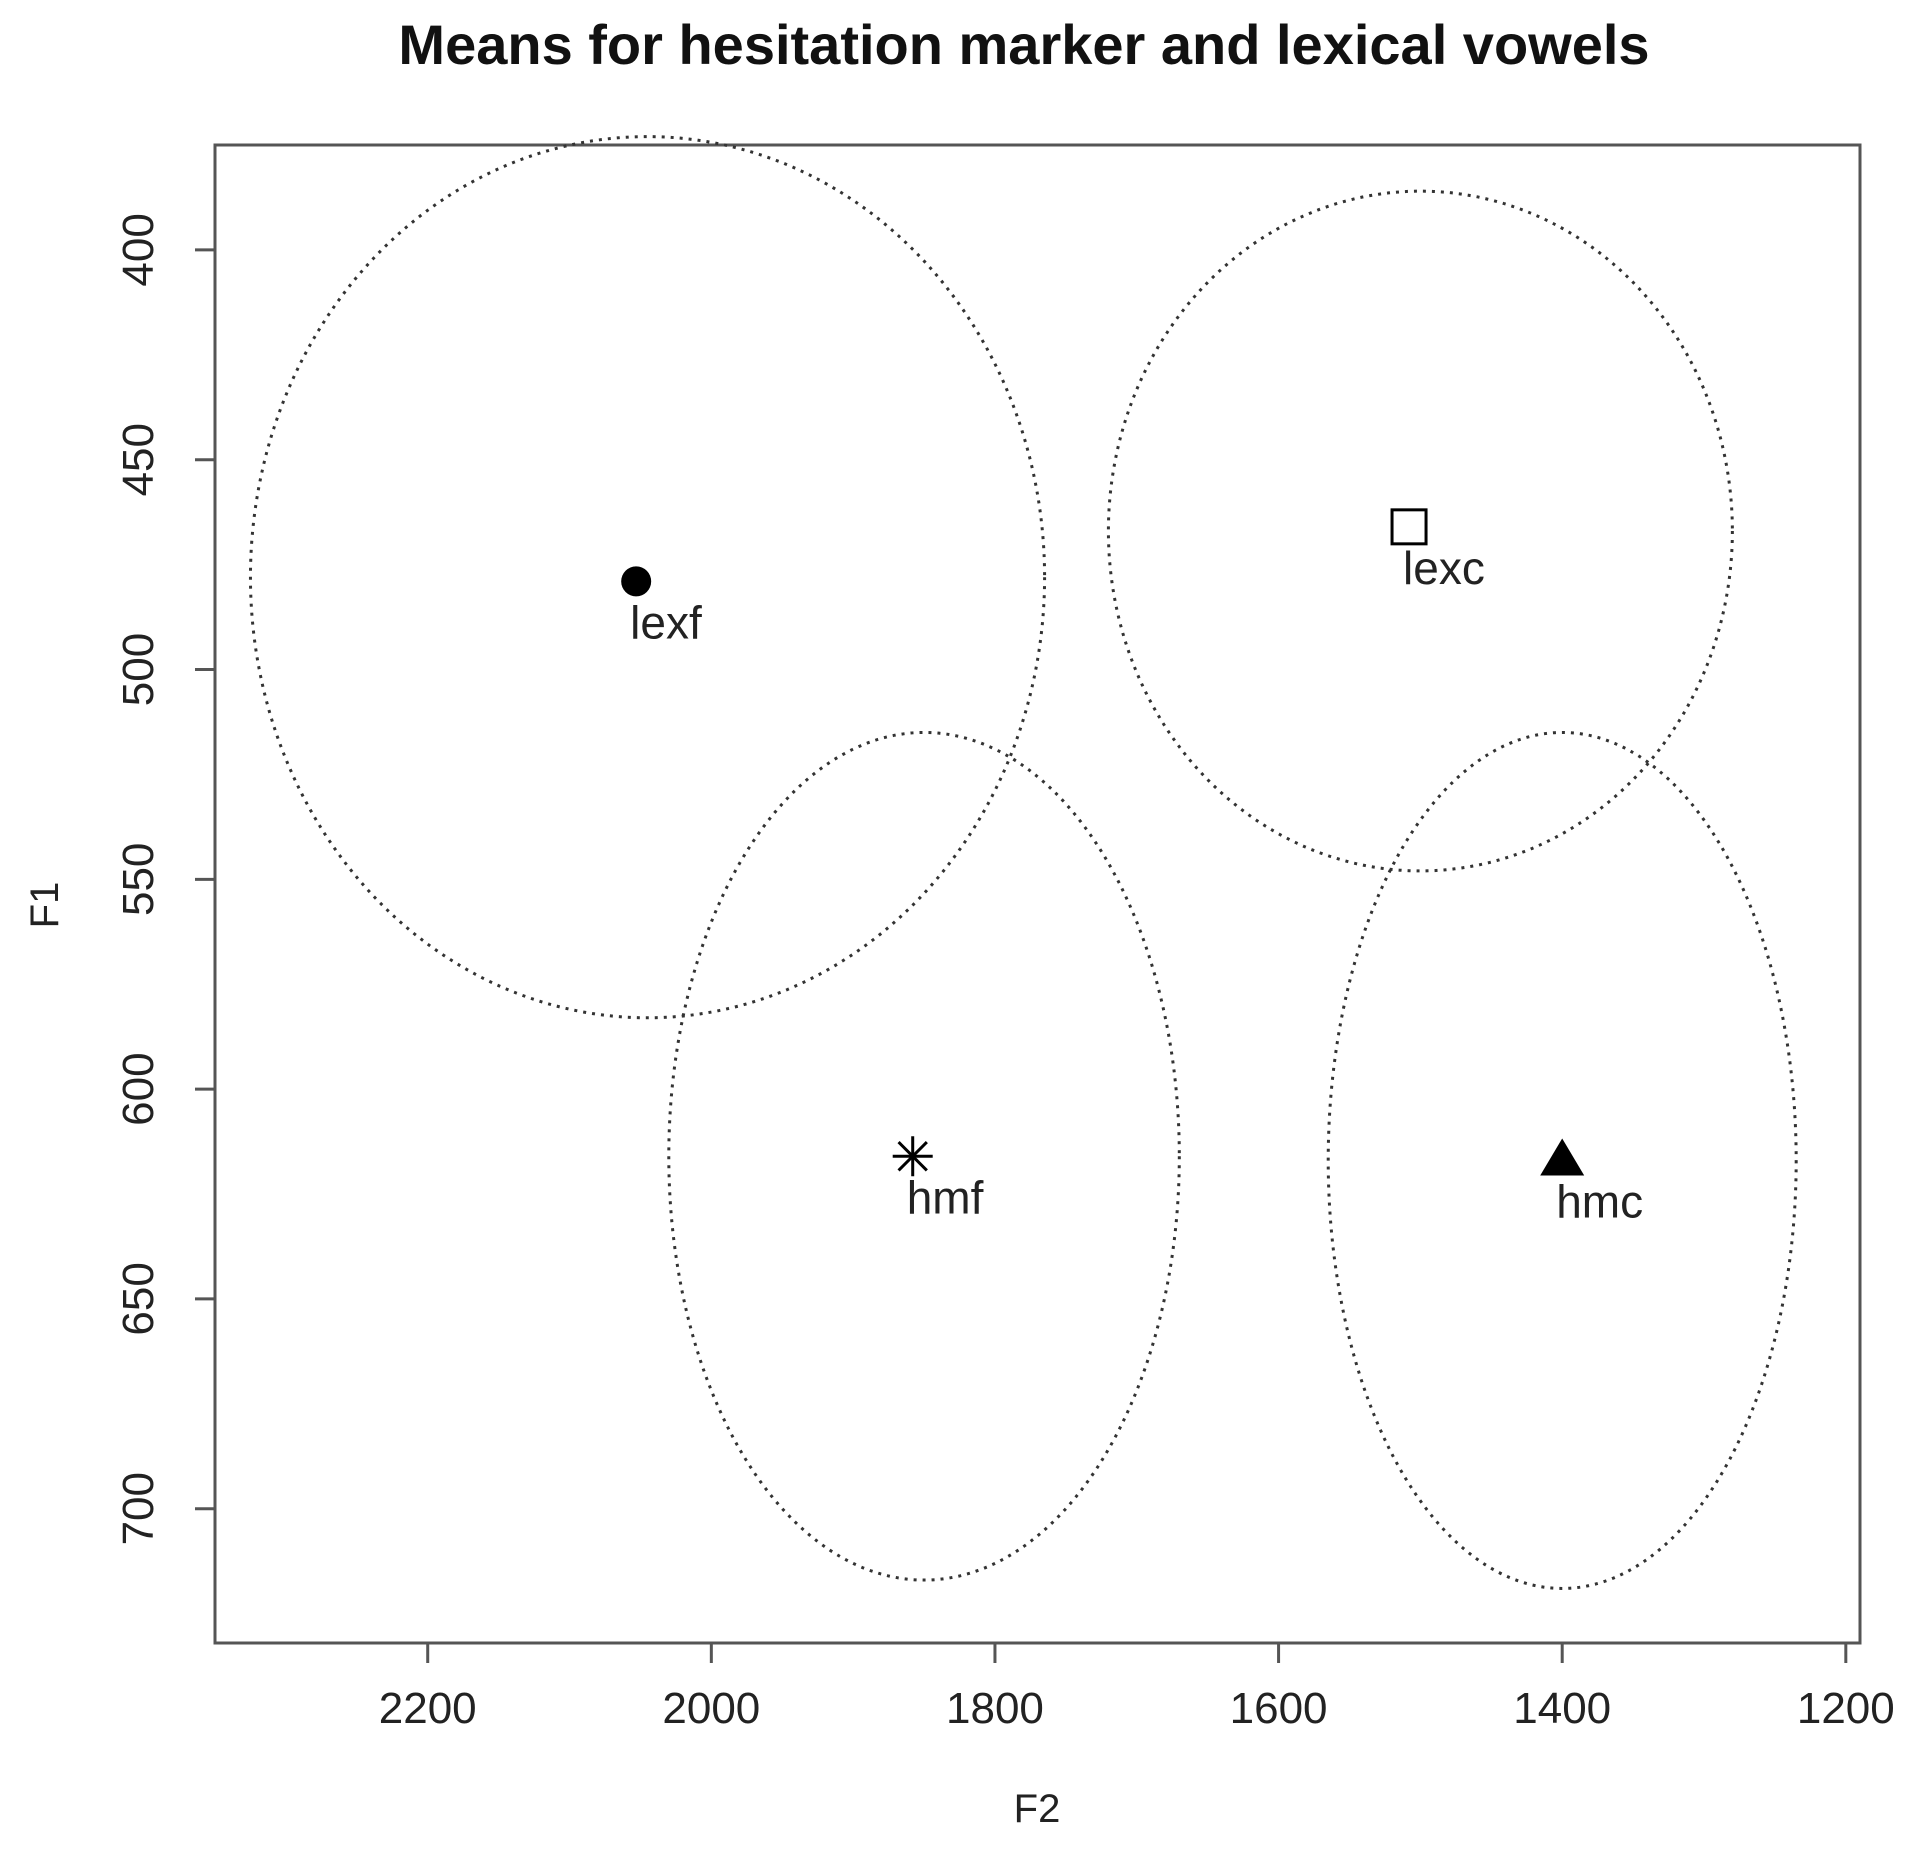  Describe the element at coordinates (164, 879) in the screenshot. I see `y-axis: 400 450 500 550 600 650 700` at that location.